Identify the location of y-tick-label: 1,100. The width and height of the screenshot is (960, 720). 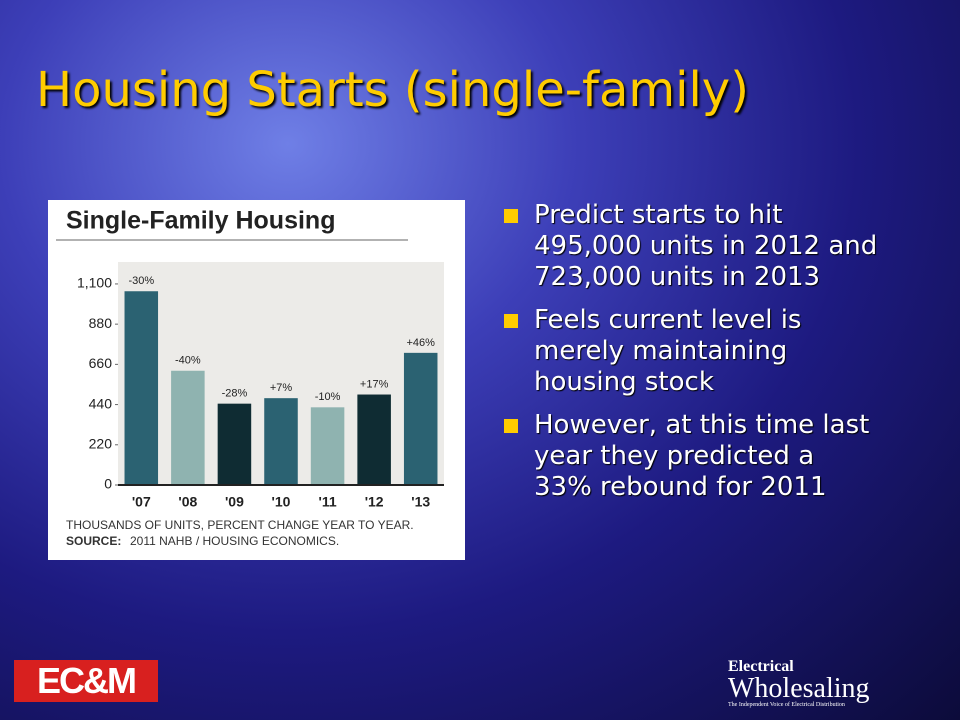
(94, 283).